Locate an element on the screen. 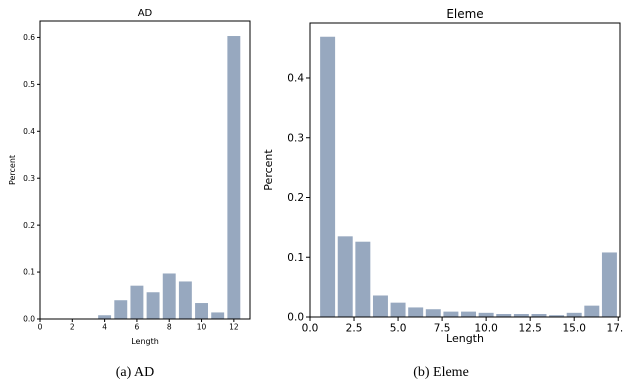  chart-ad-y-tick-label: 0.2 is located at coordinates (29, 225).